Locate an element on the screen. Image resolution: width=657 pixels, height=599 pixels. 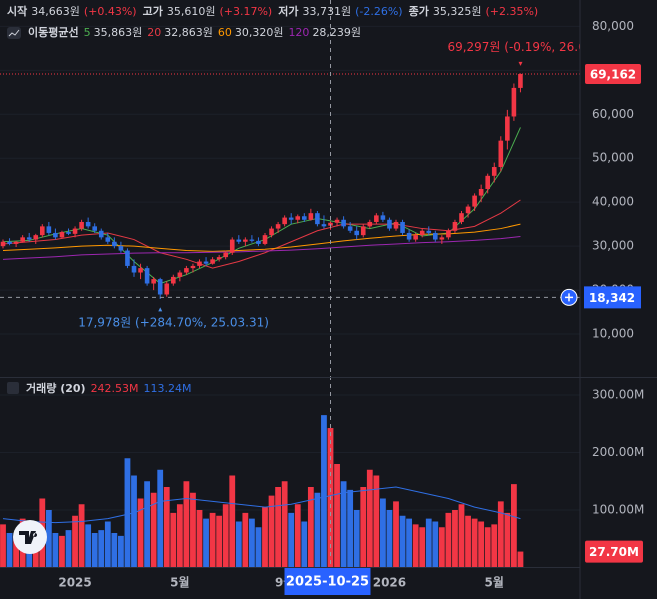
legend-change: (-2.26%) is located at coordinates (379, 11).